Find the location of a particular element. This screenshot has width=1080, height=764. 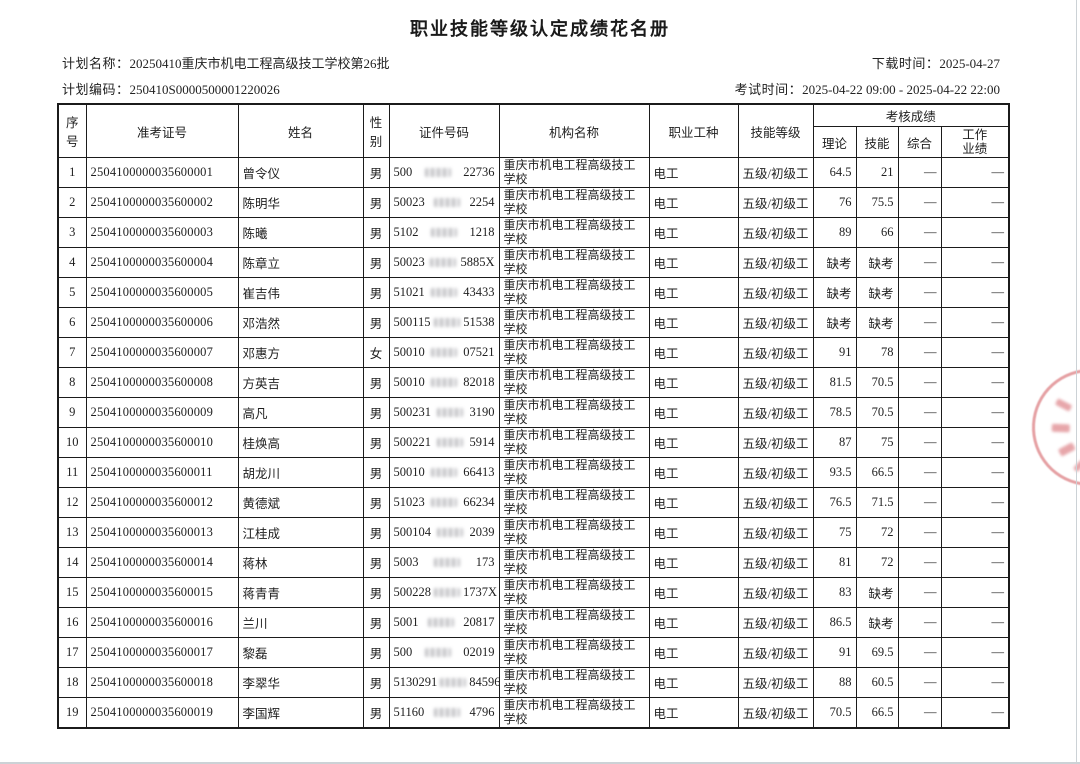

id-number-suffix: 84596 is located at coordinates (484, 682).